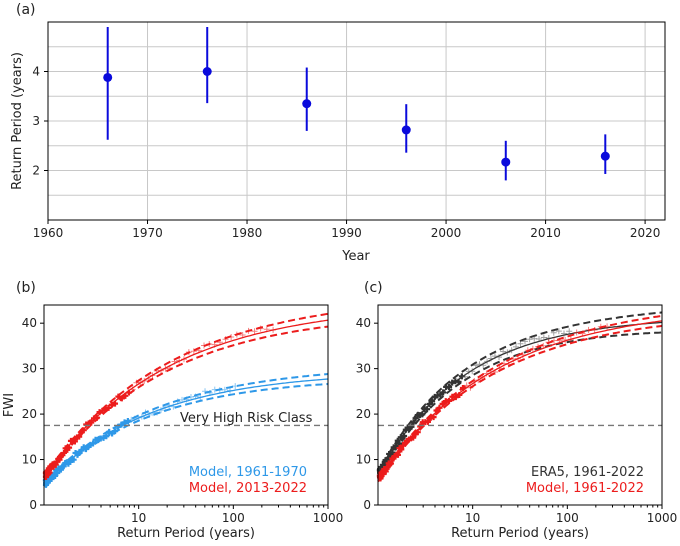 The image size is (680, 546). What do you see at coordinates (545, 233) in the screenshot?
I see `xtick-label-2010: 2010` at bounding box center [545, 233].